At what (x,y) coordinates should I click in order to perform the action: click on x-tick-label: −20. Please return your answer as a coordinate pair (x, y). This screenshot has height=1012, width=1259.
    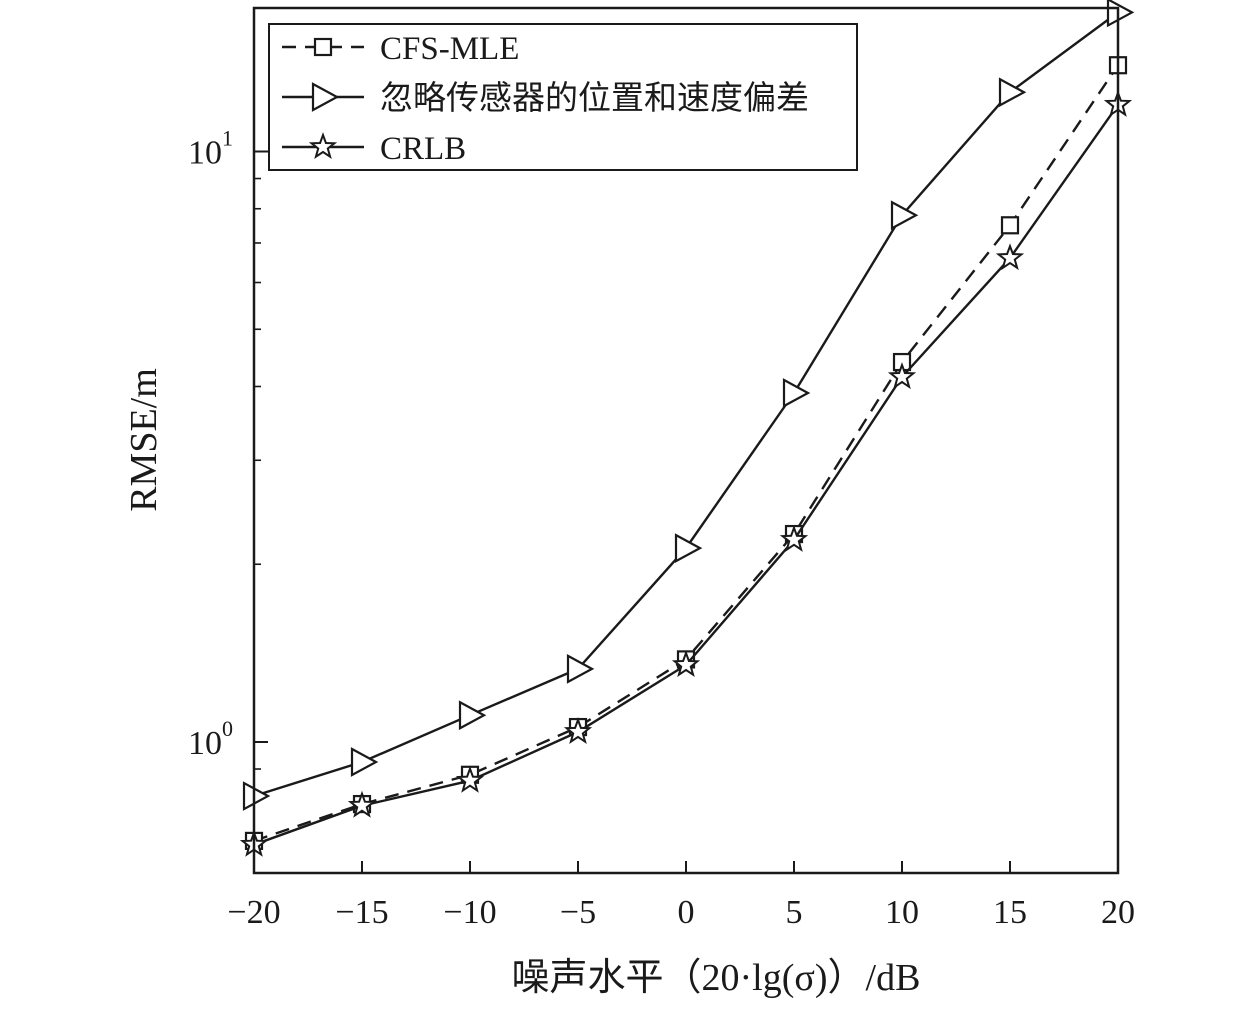
    Looking at the image, I should click on (253, 912).